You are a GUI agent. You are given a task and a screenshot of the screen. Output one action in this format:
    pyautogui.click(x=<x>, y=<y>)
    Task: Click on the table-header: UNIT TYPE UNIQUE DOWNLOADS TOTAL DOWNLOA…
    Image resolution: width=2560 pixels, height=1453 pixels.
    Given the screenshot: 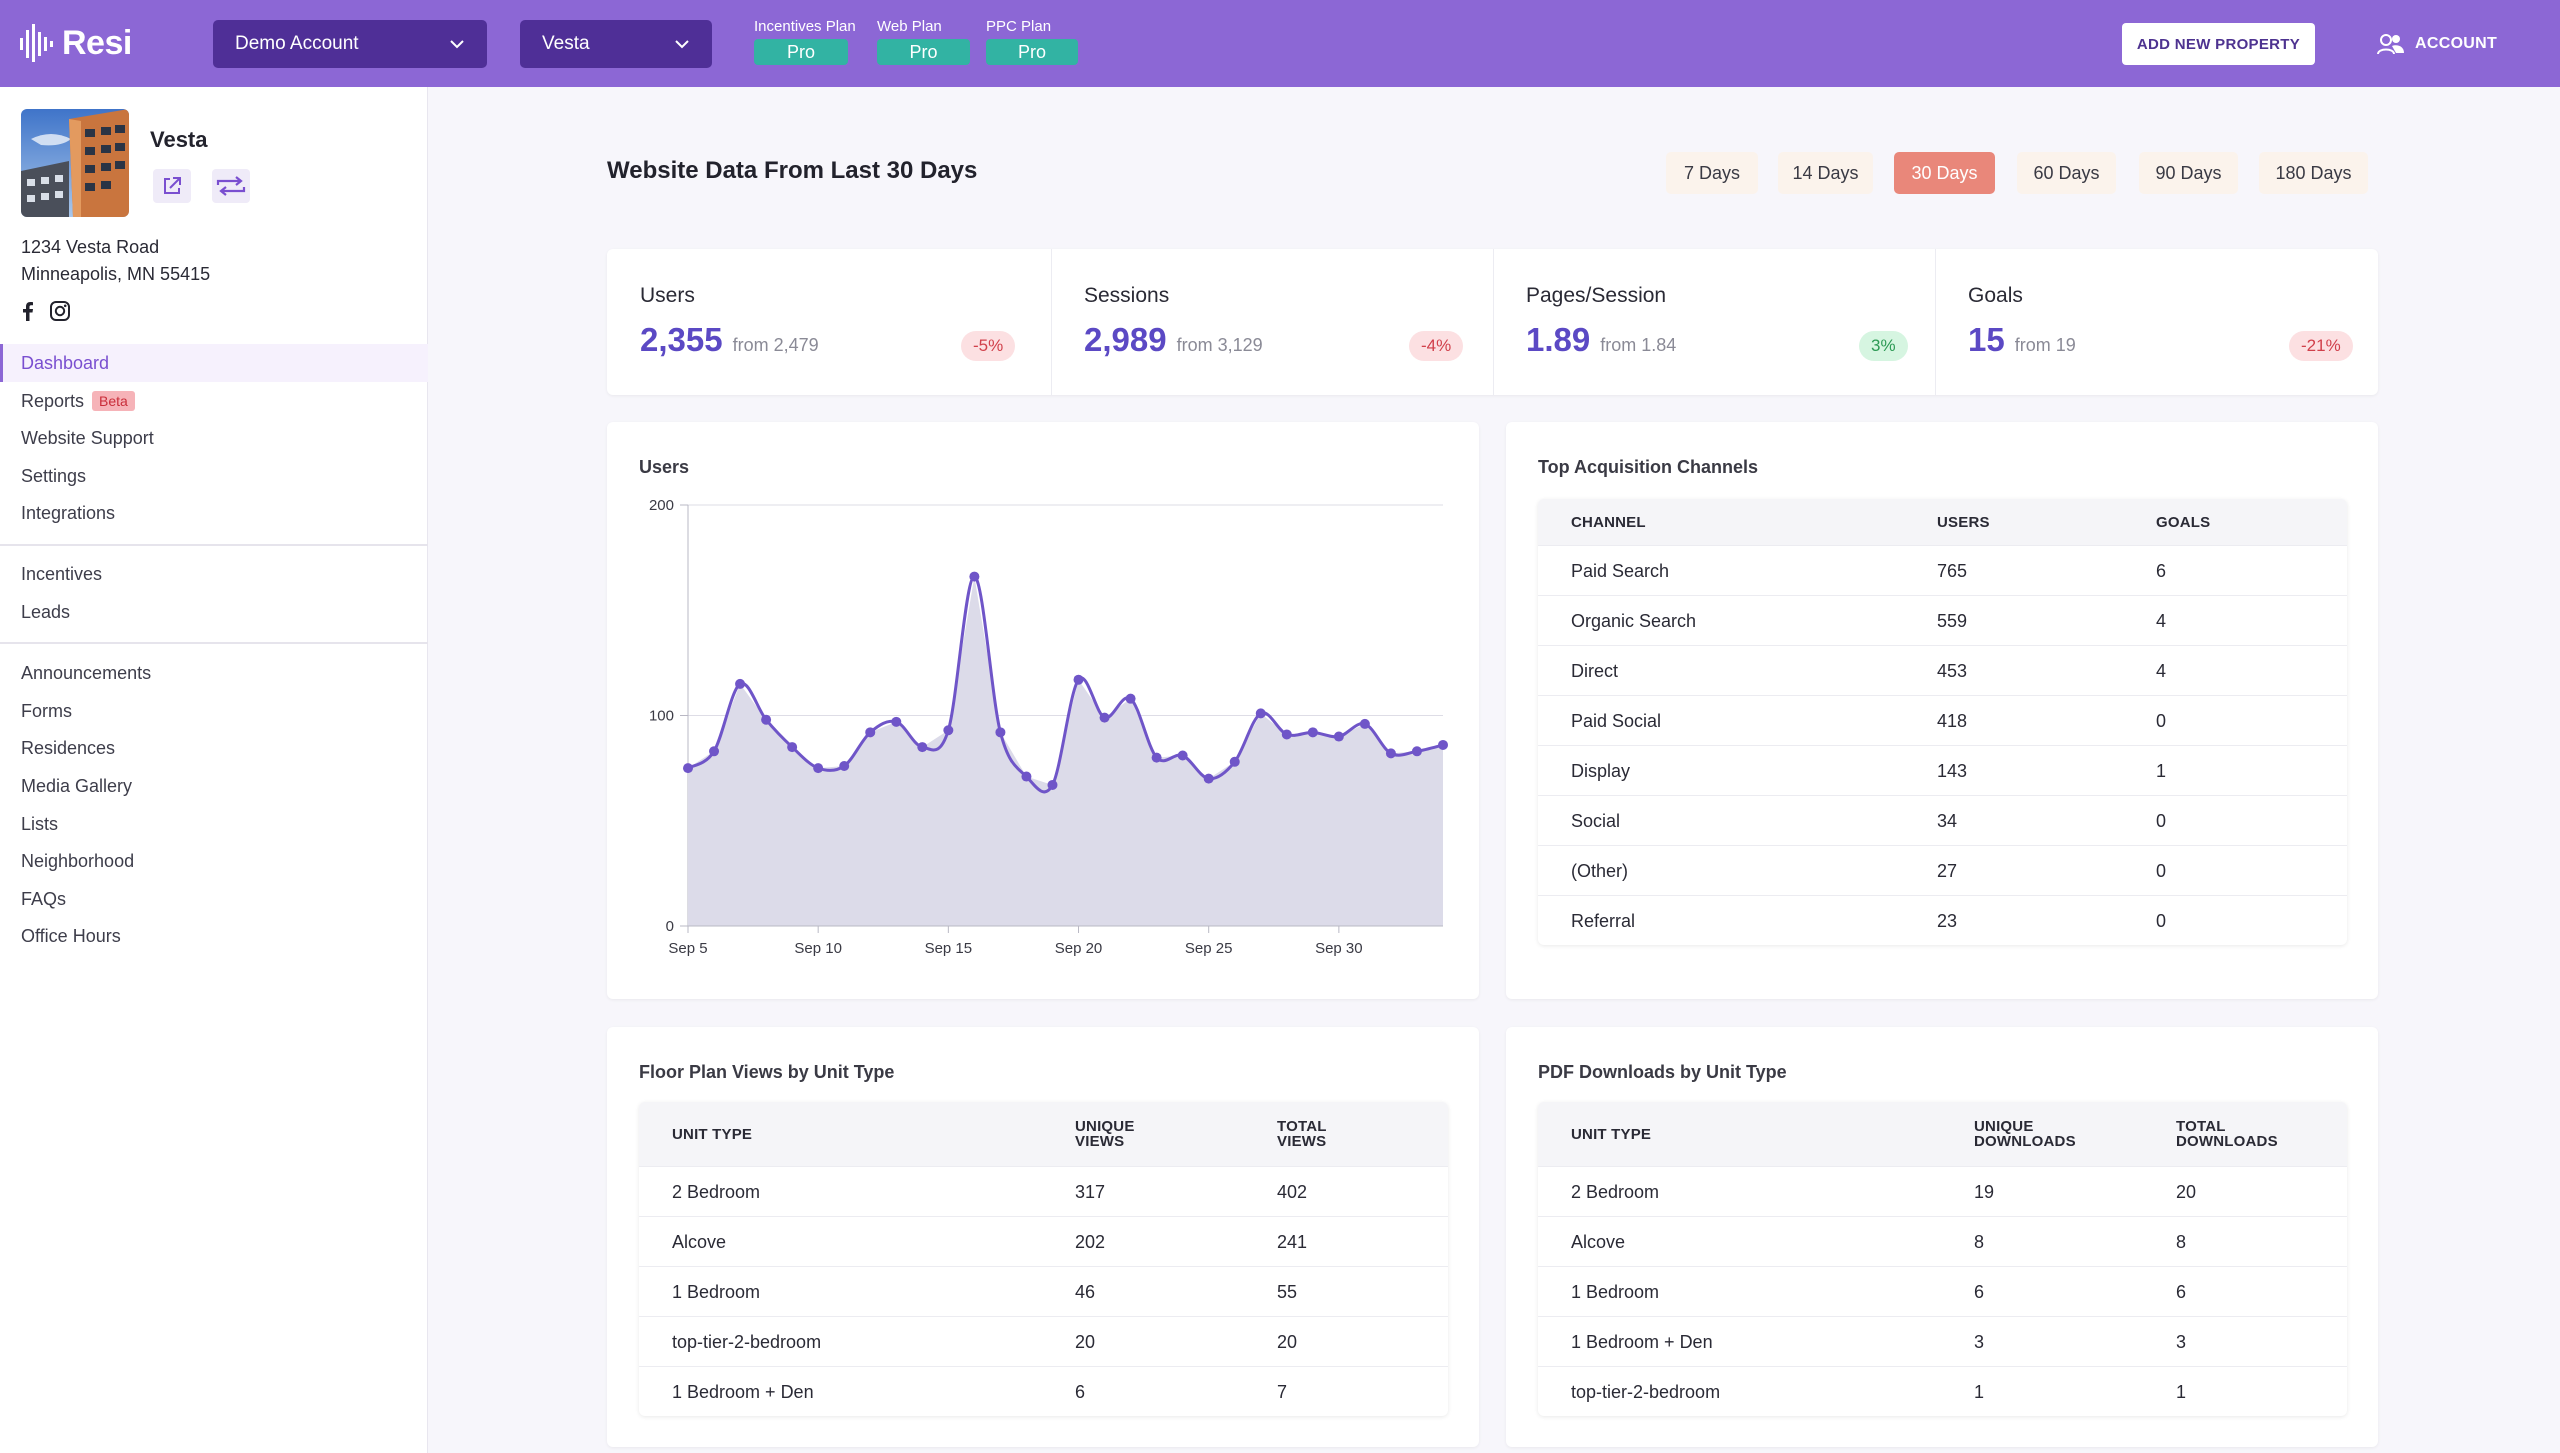 What is the action you would take?
    pyautogui.click(x=1942, y=1134)
    